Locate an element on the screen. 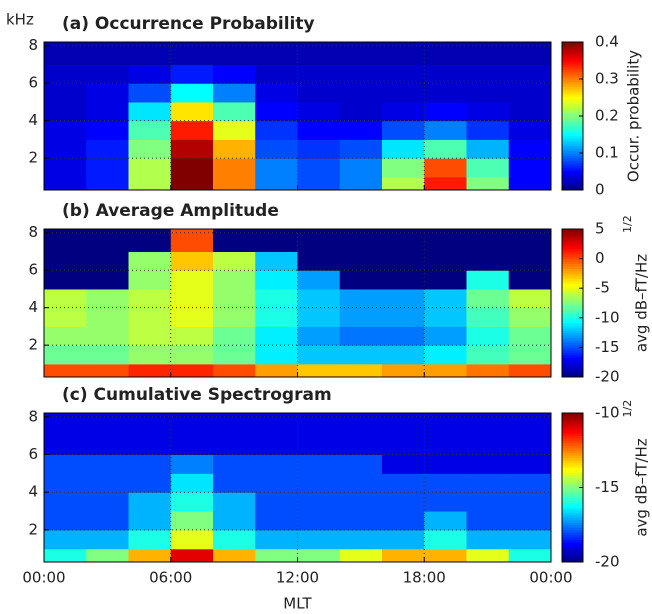 This screenshot has height=614, width=652. colorbar-tick-label: -15 is located at coordinates (607, 487).